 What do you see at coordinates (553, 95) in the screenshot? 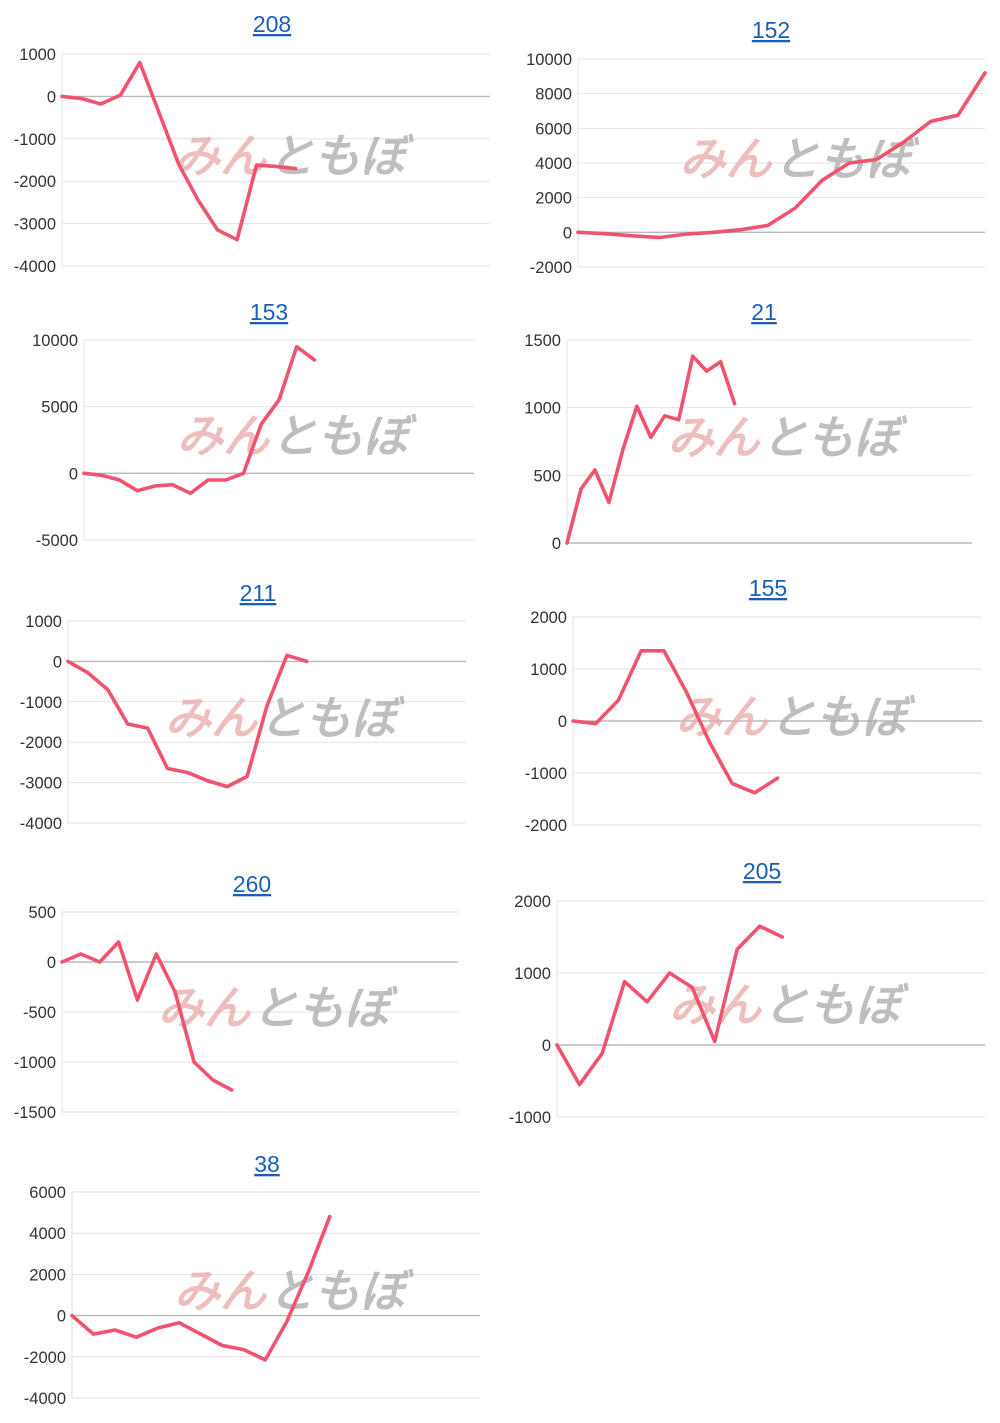
I see `y-tick-label: 8000` at bounding box center [553, 95].